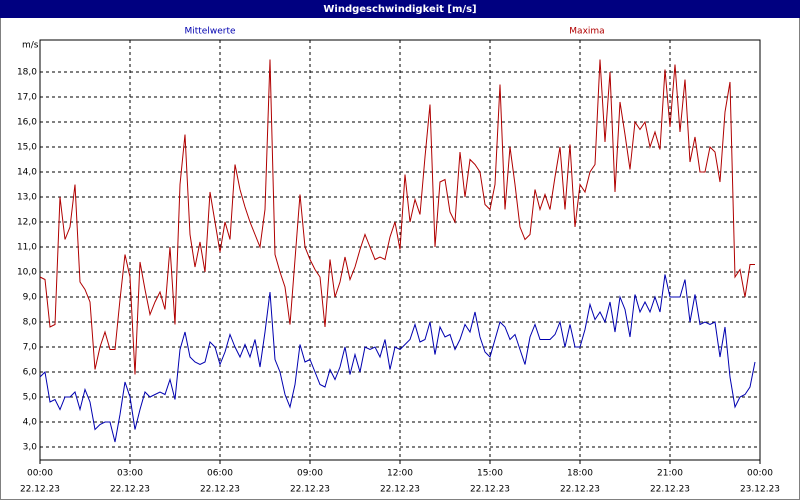  Describe the element at coordinates (220, 474) in the screenshot. I see `x-tick-label: 06:00` at that location.